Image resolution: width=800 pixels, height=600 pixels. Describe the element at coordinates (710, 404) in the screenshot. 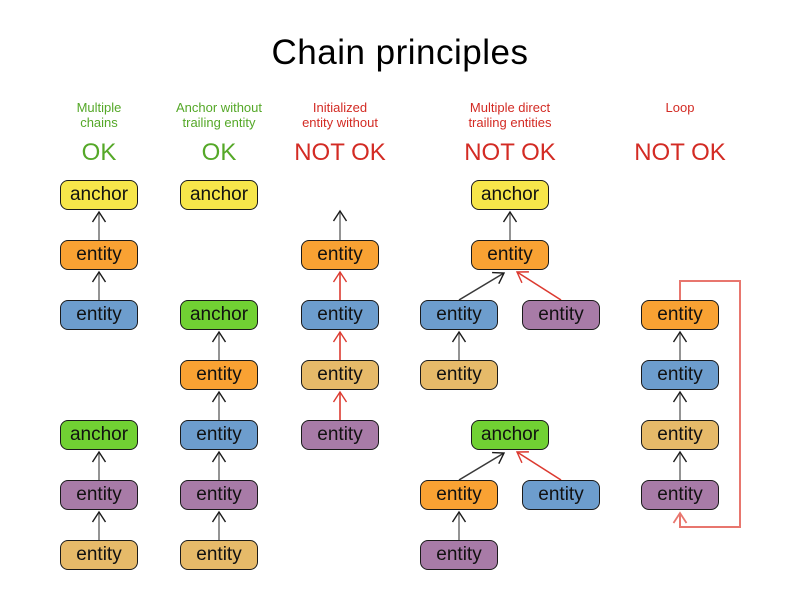

I see `loop-arrow` at that location.